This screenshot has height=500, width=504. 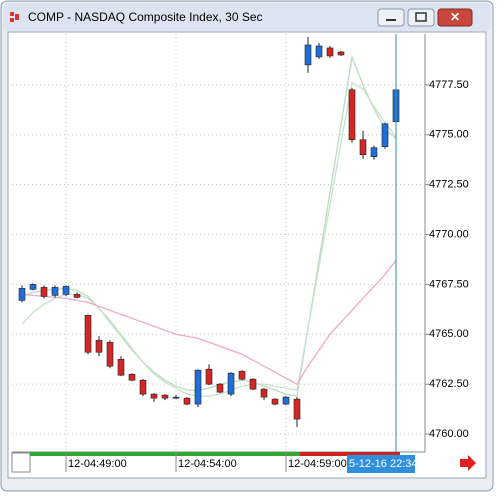 What do you see at coordinates (449, 384) in the screenshot?
I see `y-tick-label: 4762.50` at bounding box center [449, 384].